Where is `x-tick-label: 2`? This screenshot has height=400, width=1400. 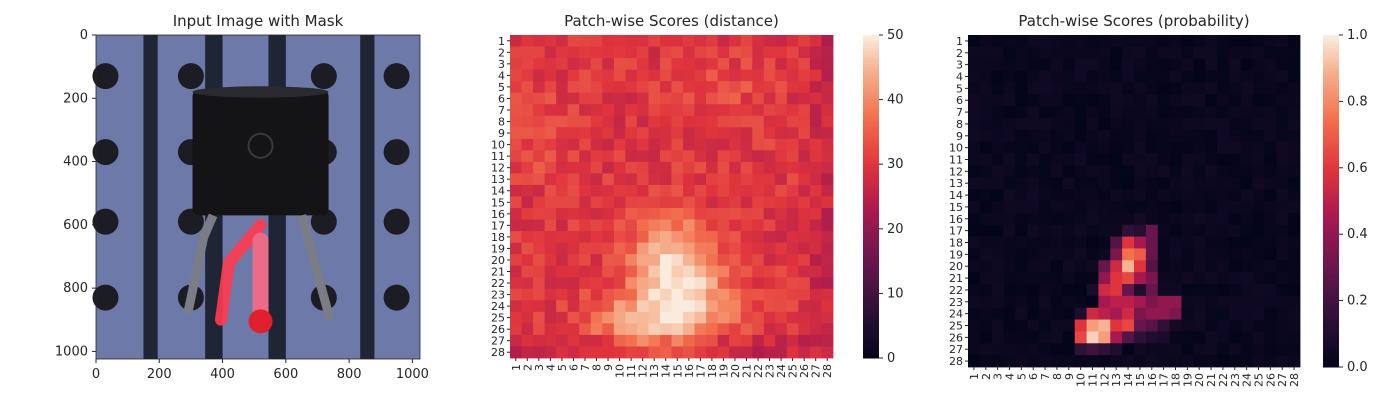
x-tick-label: 2 is located at coordinates (527, 367).